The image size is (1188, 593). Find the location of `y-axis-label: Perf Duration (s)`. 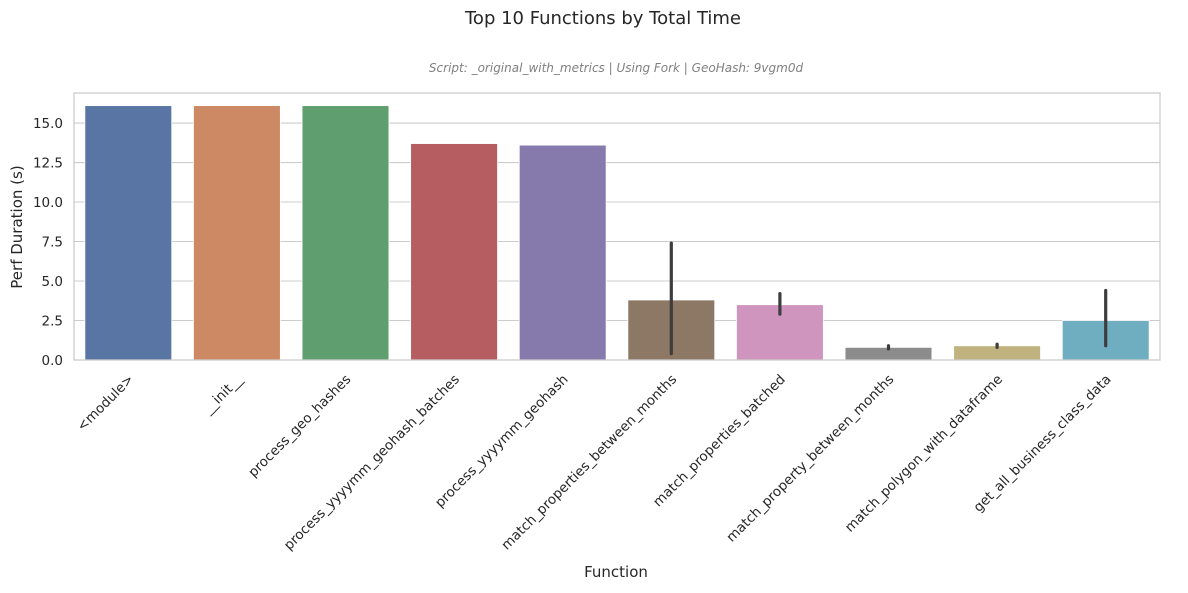

y-axis-label: Perf Duration (s) is located at coordinates (17, 226).